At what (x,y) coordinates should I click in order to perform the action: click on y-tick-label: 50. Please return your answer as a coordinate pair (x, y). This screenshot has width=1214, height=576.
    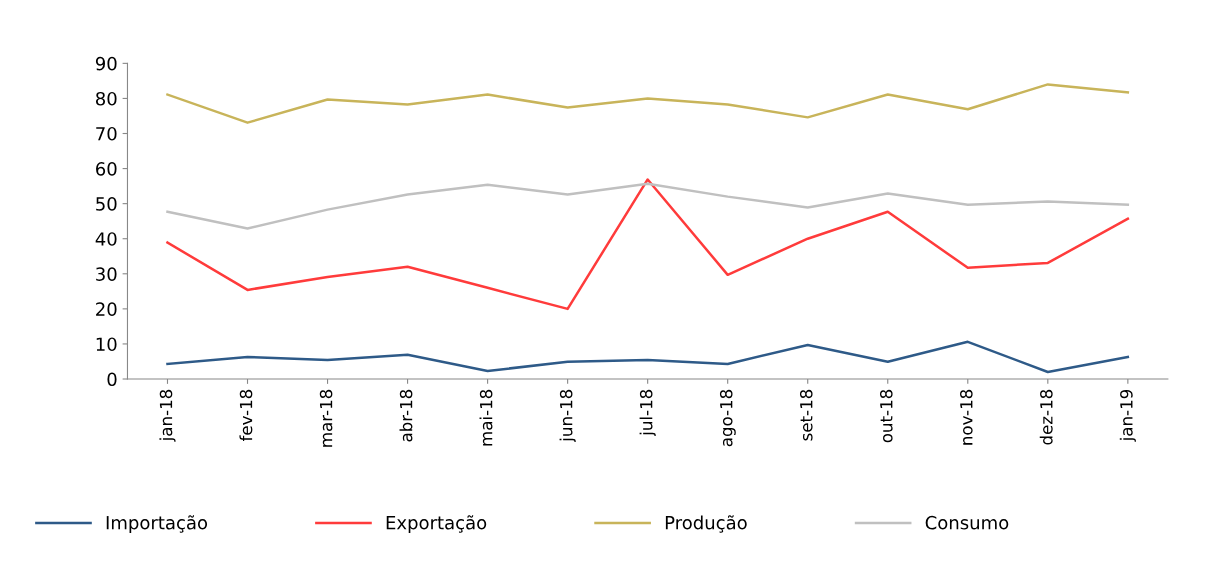
    Looking at the image, I should click on (106, 204).